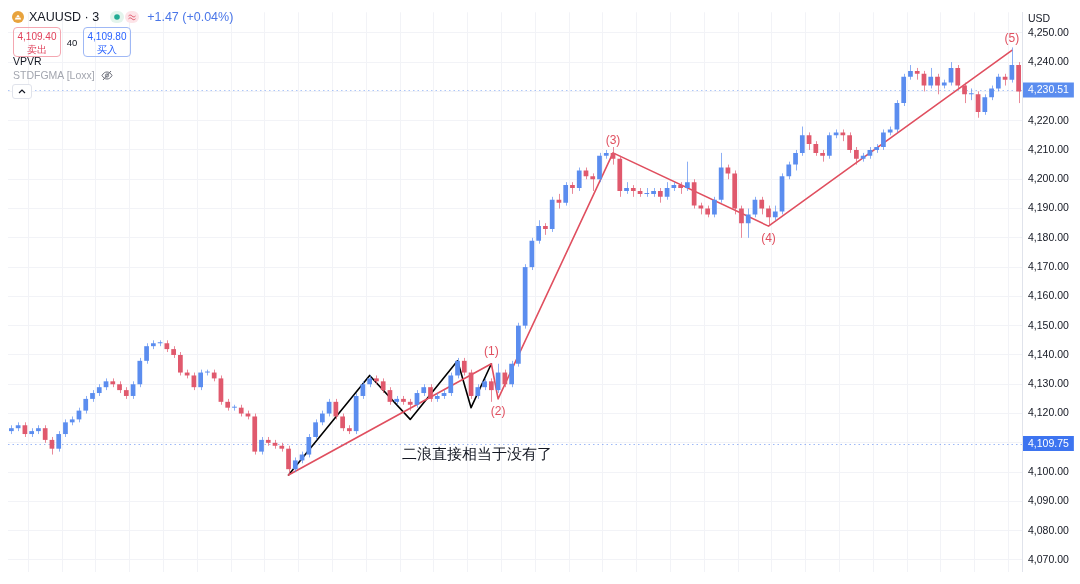  What do you see at coordinates (1049, 295) in the screenshot?
I see `y-tick-label: 4,160.00` at bounding box center [1049, 295].